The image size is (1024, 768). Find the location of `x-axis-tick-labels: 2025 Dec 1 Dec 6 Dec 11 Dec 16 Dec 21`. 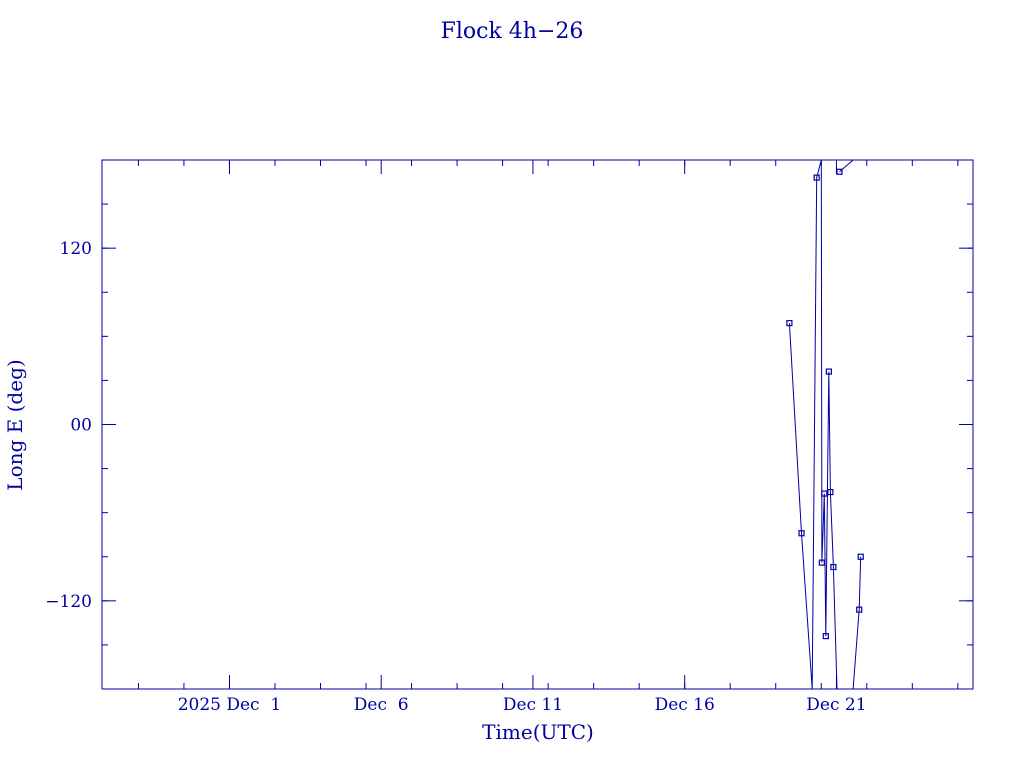

x-axis-tick-labels: 2025 Dec 1 Dec 6 Dec 11 Dec 16 Dec 21 is located at coordinates (522, 705).